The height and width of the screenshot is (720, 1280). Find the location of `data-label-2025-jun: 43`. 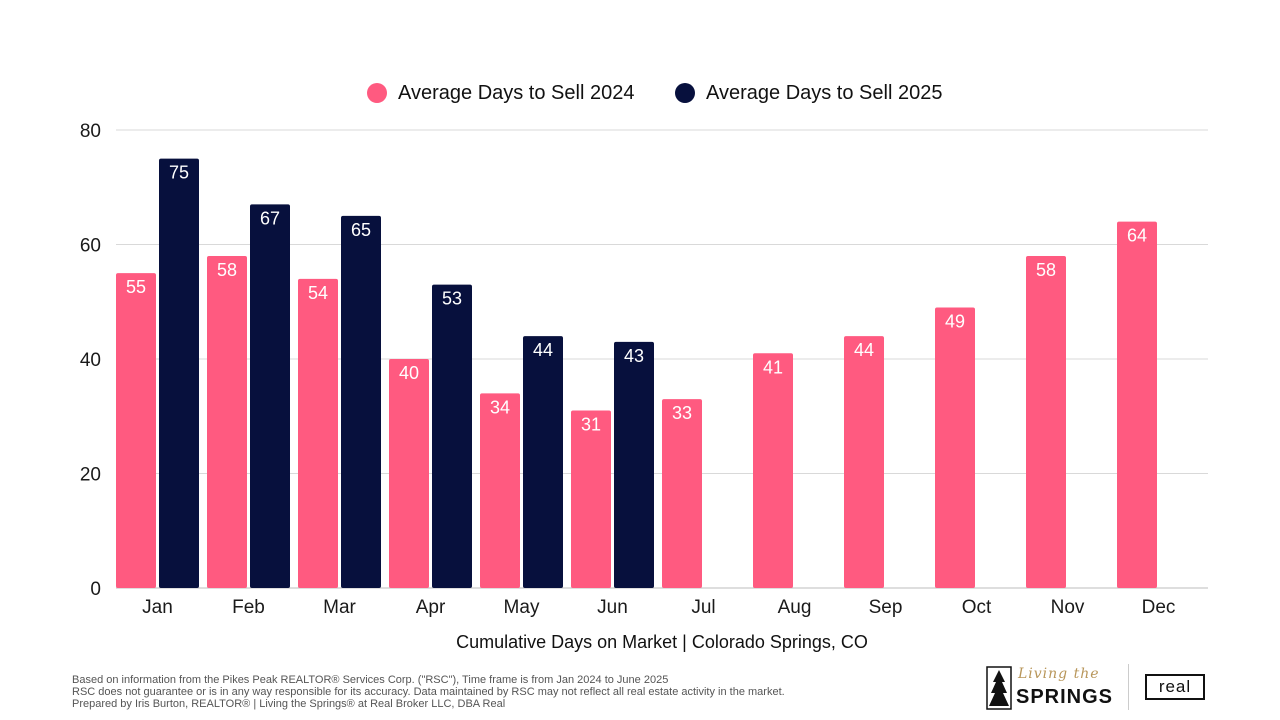

data-label-2025-jun: 43 is located at coordinates (634, 356).